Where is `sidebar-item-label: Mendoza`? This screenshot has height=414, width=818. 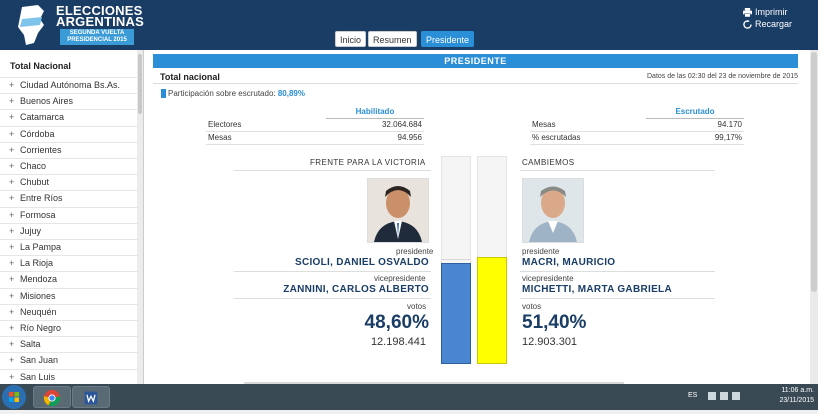 sidebar-item-label: Mendoza is located at coordinates (39, 279).